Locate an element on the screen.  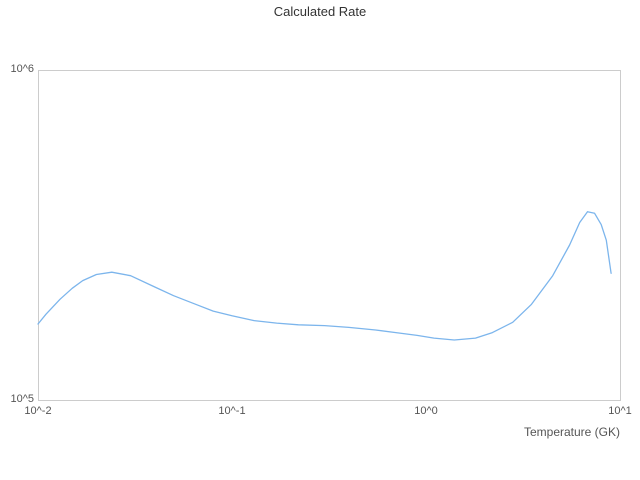
y-tick-label-1e6: 10^6 is located at coordinates (22, 69).